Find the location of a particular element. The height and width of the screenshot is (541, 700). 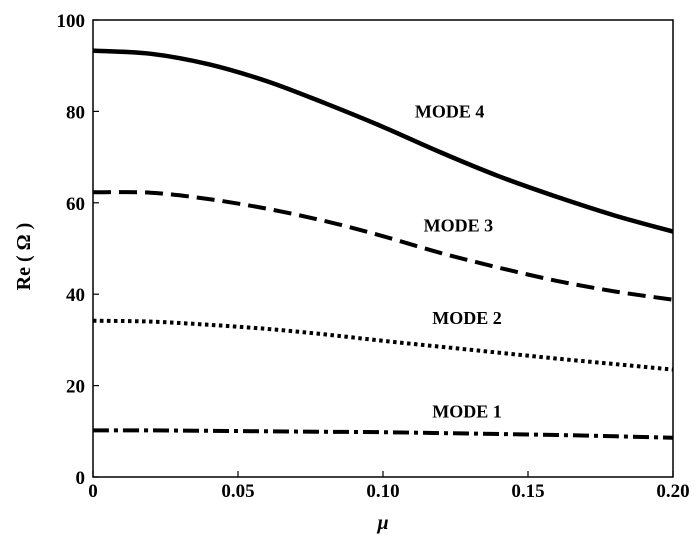

y-tick-label: 40 is located at coordinates (75, 295).